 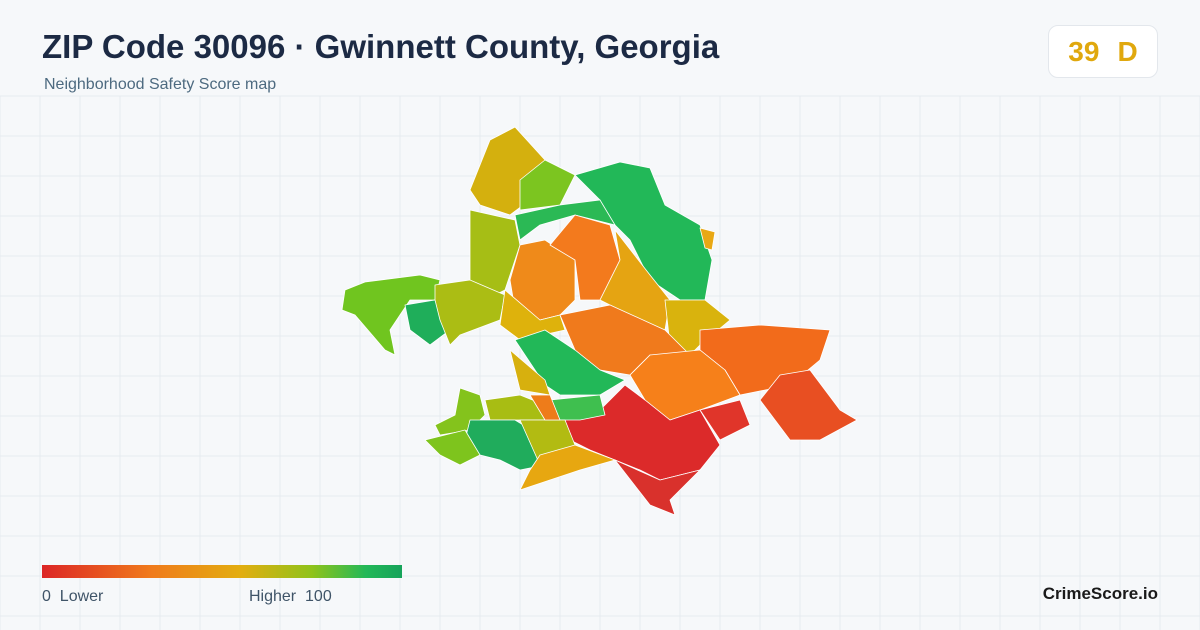 What do you see at coordinates (1127, 51) in the screenshot?
I see `score-grade: D` at bounding box center [1127, 51].